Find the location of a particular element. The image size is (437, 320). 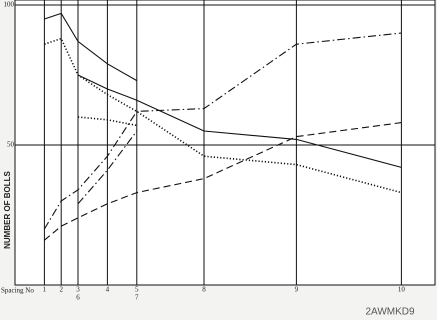

y-tick-label: 50 is located at coordinates (11, 145).